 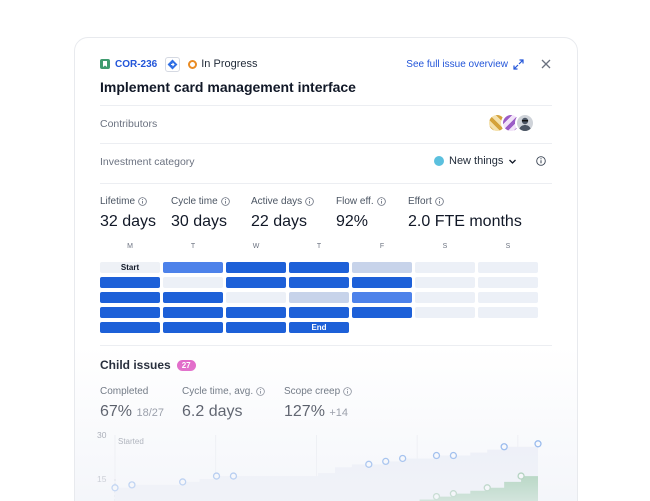 I want to click on chevron-down-icon, so click(x=513, y=161).